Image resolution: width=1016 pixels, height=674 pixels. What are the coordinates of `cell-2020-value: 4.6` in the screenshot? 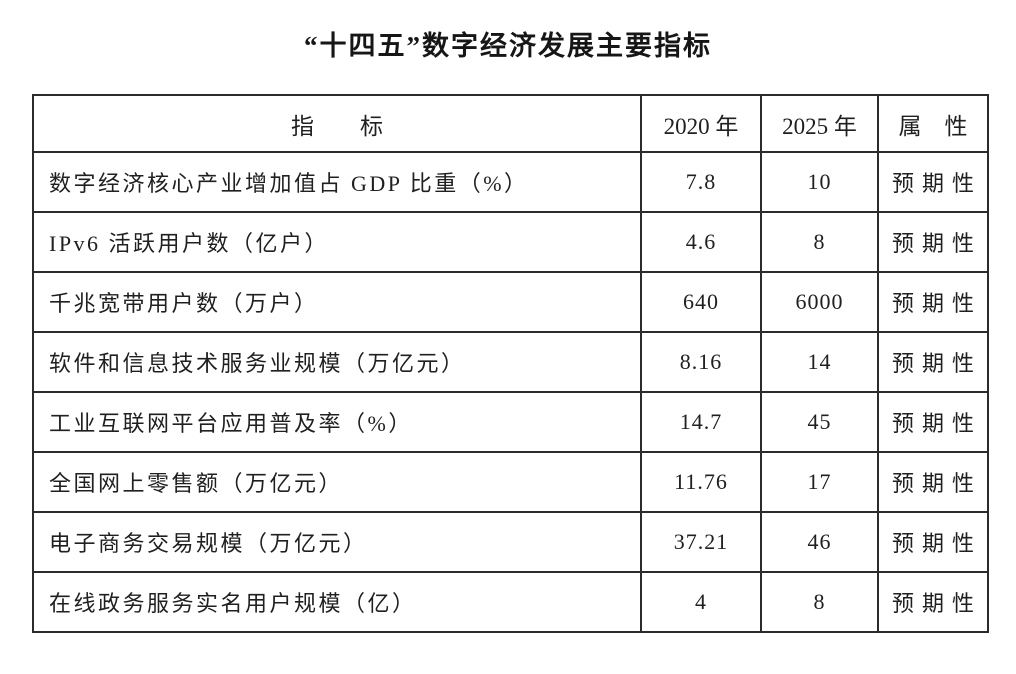 It's located at (701, 242).